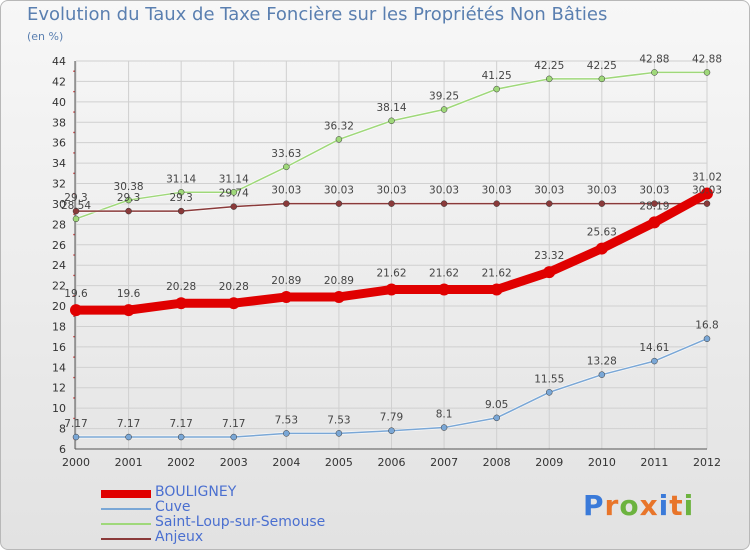  What do you see at coordinates (59, 326) in the screenshot?
I see `y-tick-label: 18` at bounding box center [59, 326].